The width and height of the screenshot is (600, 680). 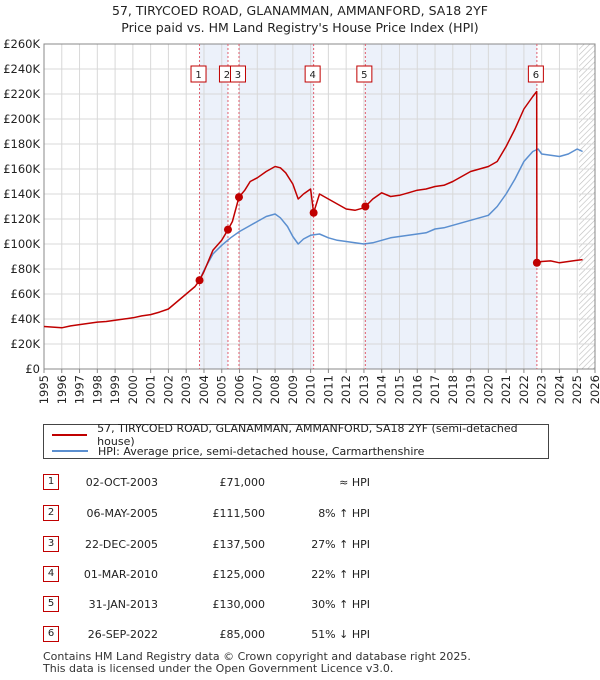 I want to click on y-tick-label: £160K, so click(x=21, y=169).